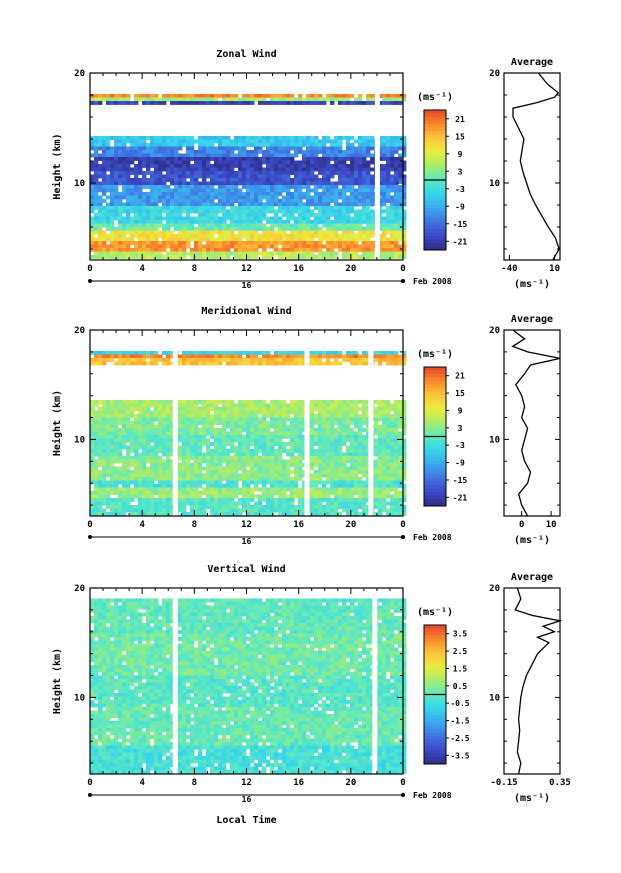 This screenshot has height=873, width=621. Describe the element at coordinates (142, 269) in the screenshot. I see `x-tick-label: 4` at that location.